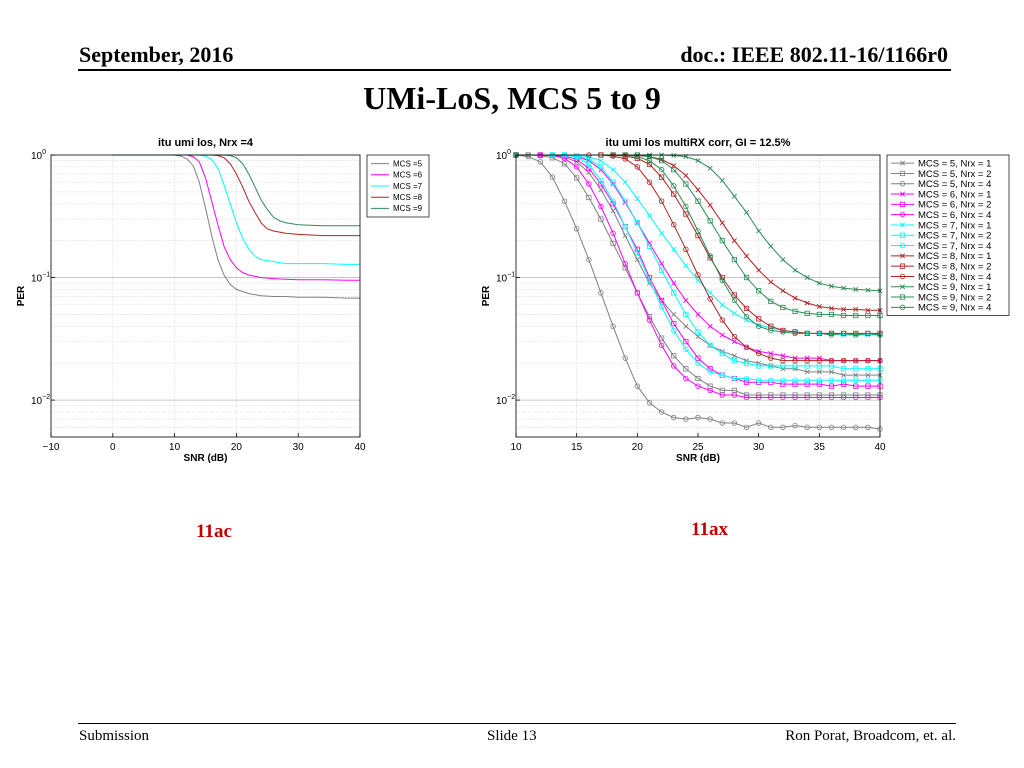  What do you see at coordinates (954, 256) in the screenshot?
I see `legend-label: MCS = 8, Nrx = 1` at bounding box center [954, 256].